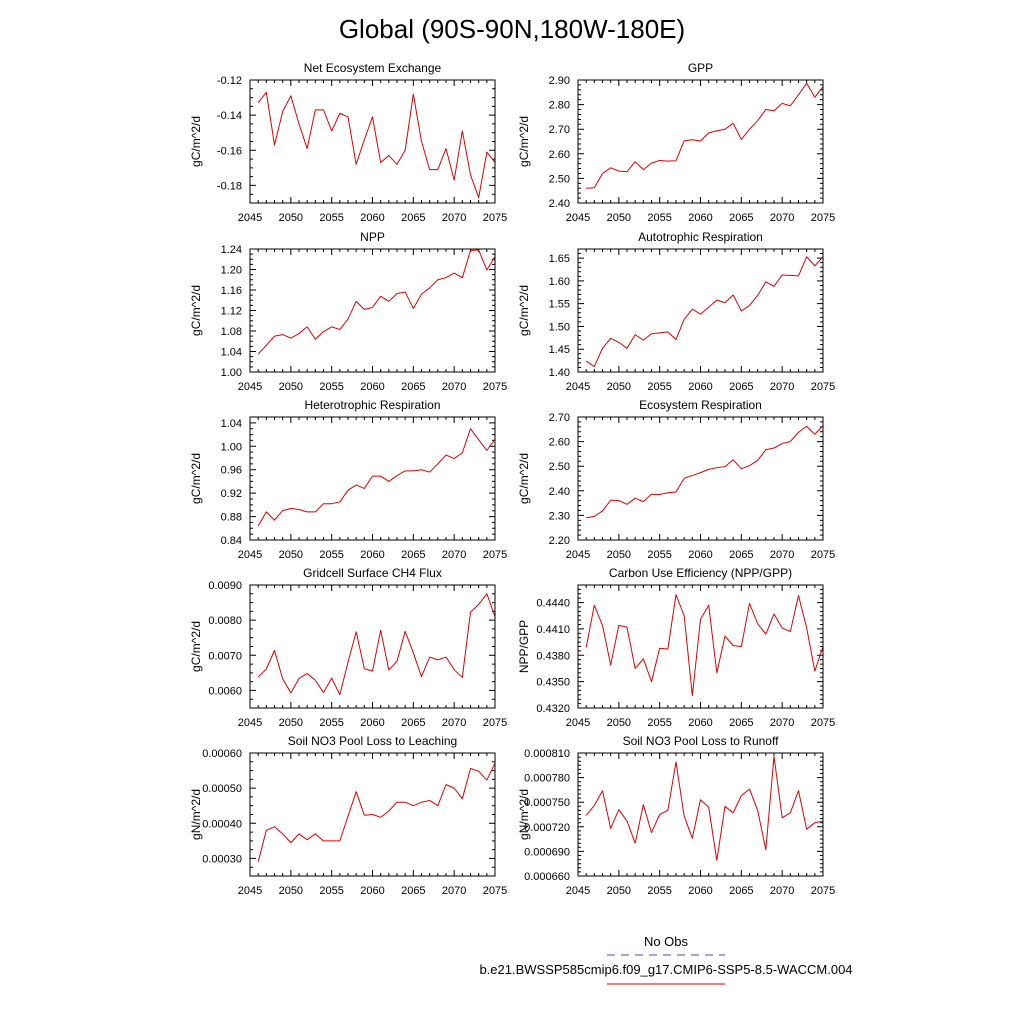 This screenshot has width=1024, height=1024. Describe the element at coordinates (741, 891) in the screenshot. I see `x-tick-label: 2065` at that location.